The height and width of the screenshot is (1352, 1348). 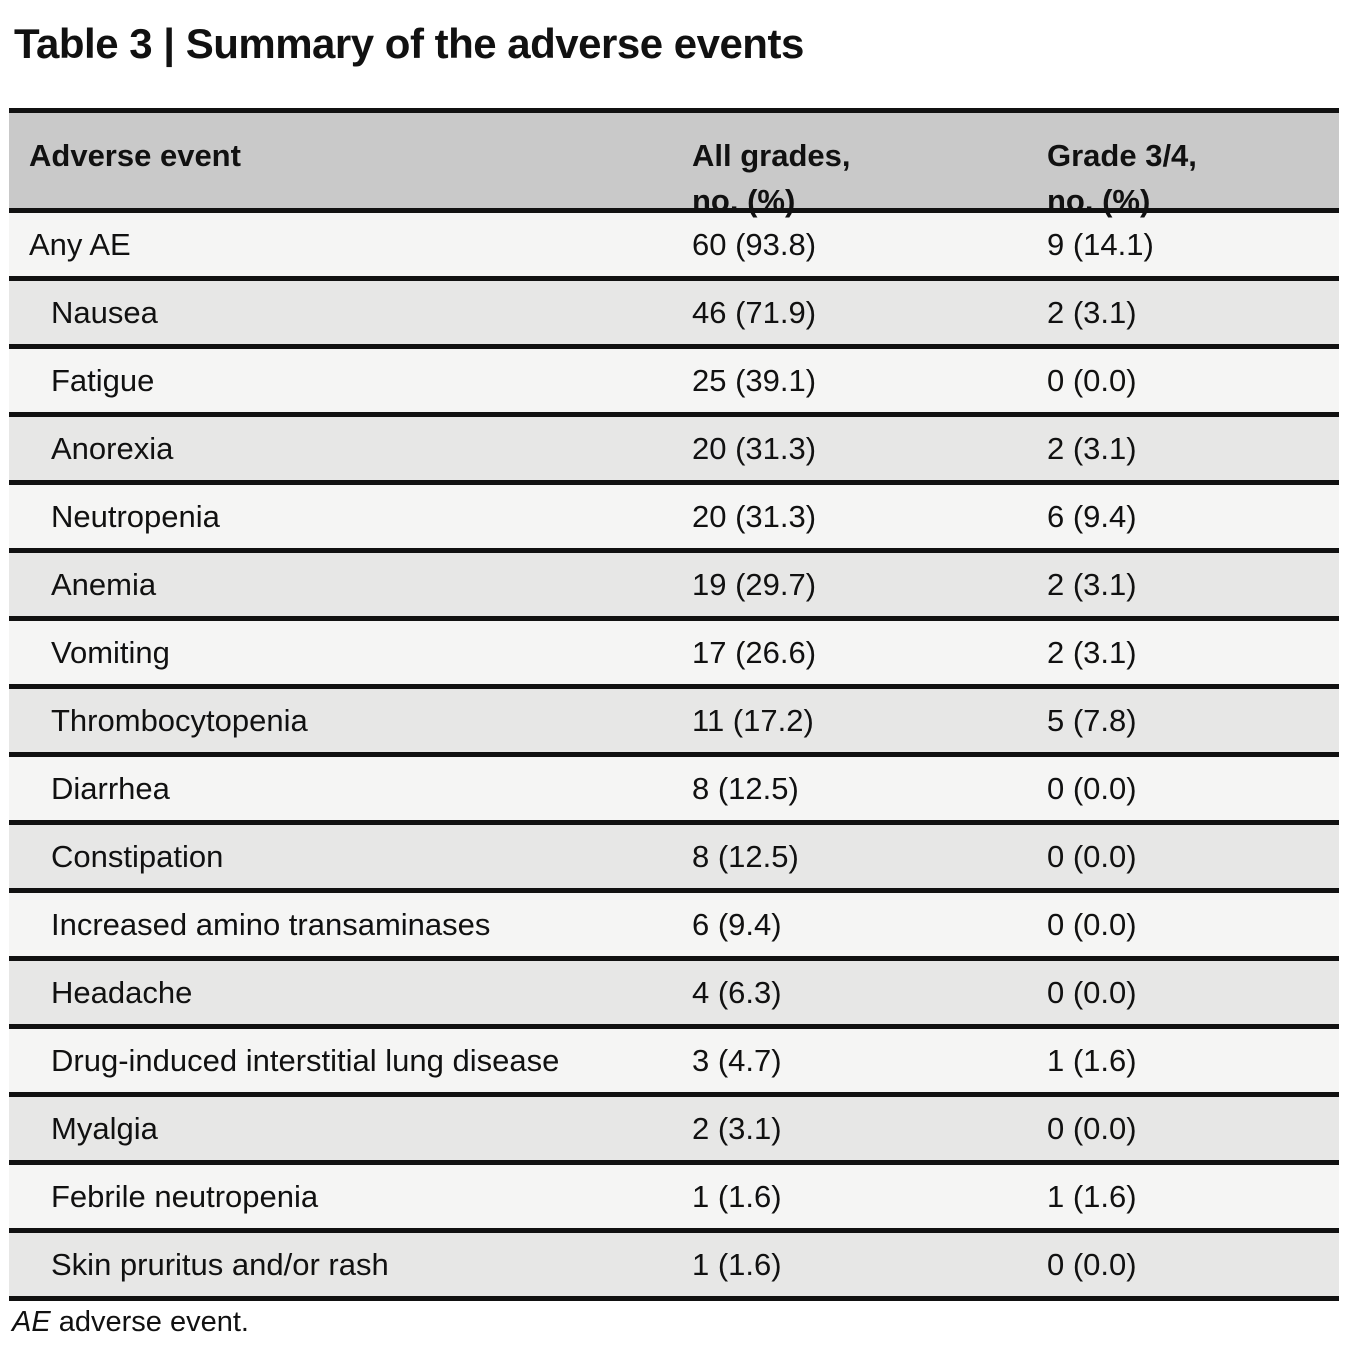 What do you see at coordinates (754, 244) in the screenshot?
I see `cell-all-grades: 60 (93.8)` at bounding box center [754, 244].